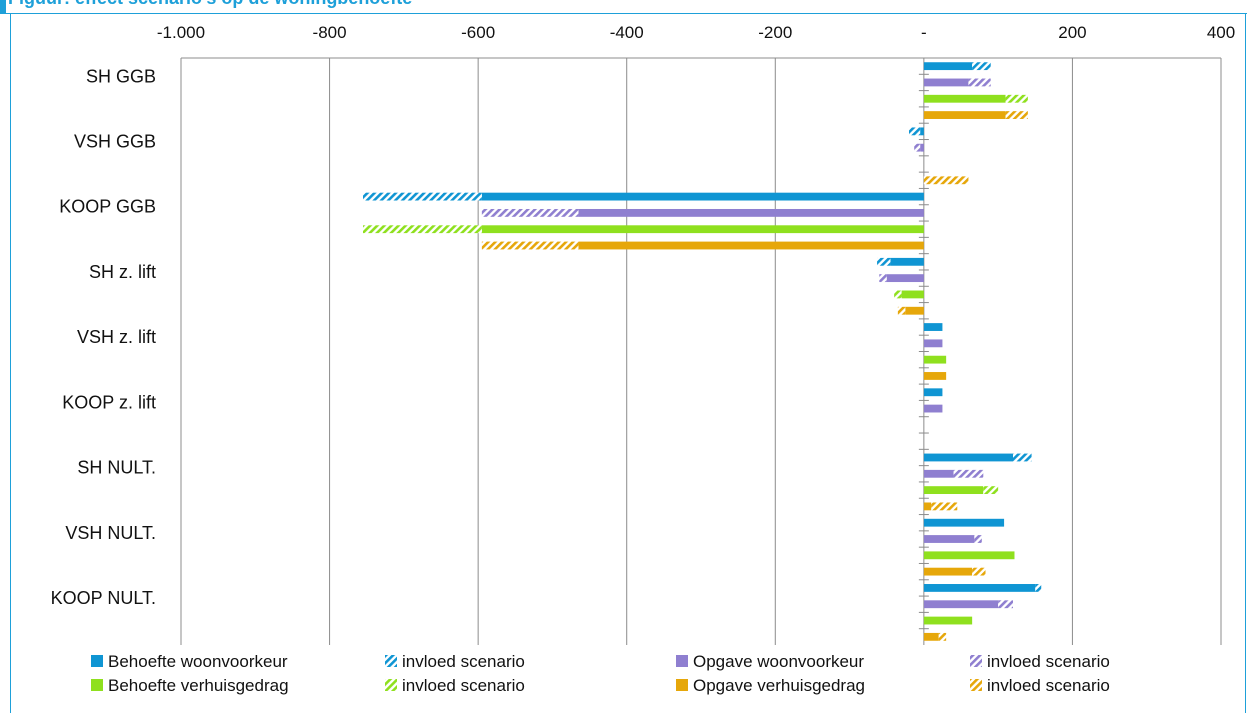 This screenshot has height=713, width=1247. Describe the element at coordinates (109, 402) in the screenshot. I see `category-label: KOOP z. lift` at that location.